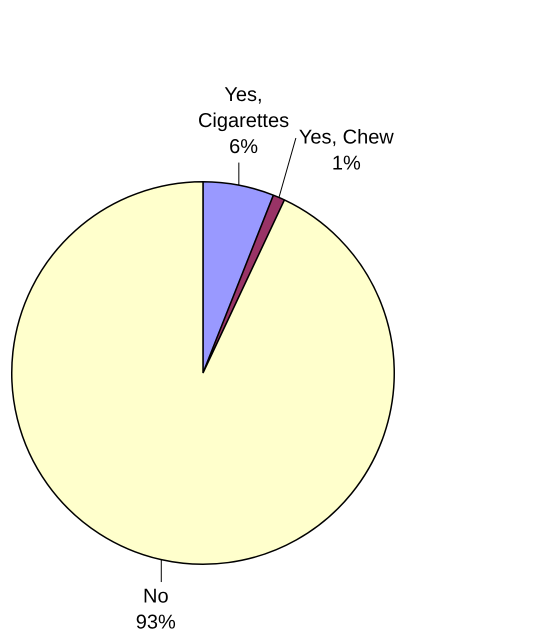  I want to click on data-label: 93%, so click(156, 623).